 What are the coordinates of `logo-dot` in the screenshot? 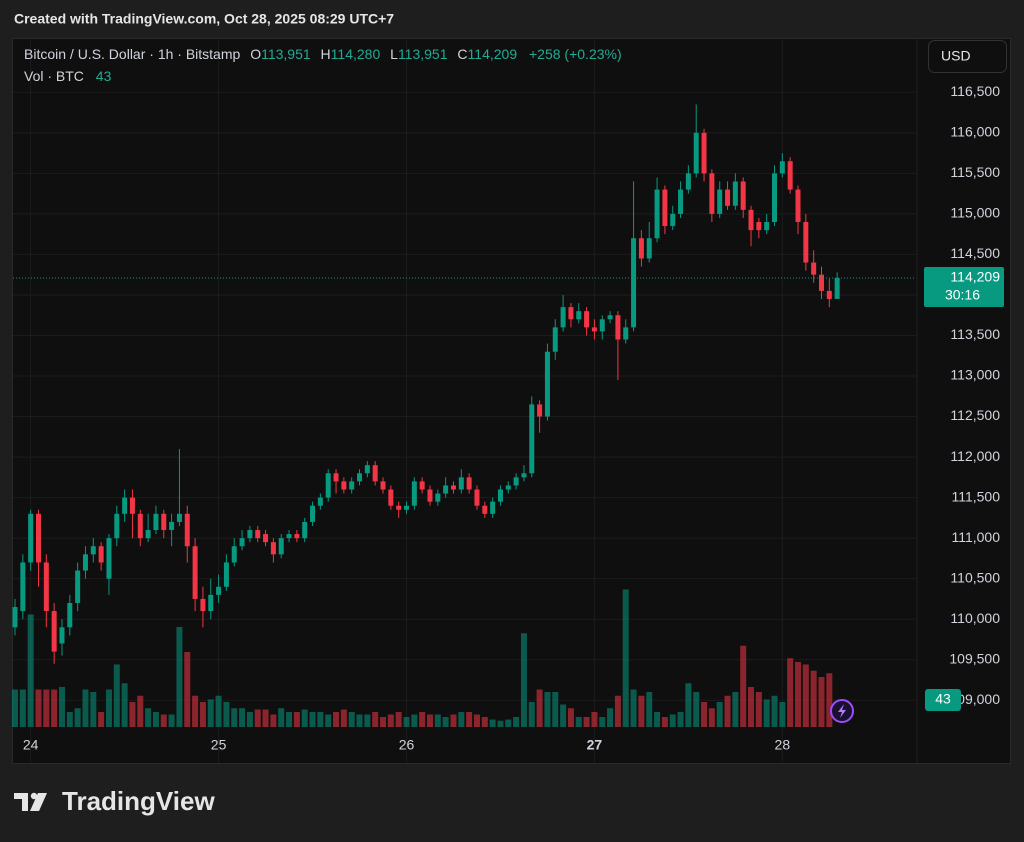 It's located at (34, 796).